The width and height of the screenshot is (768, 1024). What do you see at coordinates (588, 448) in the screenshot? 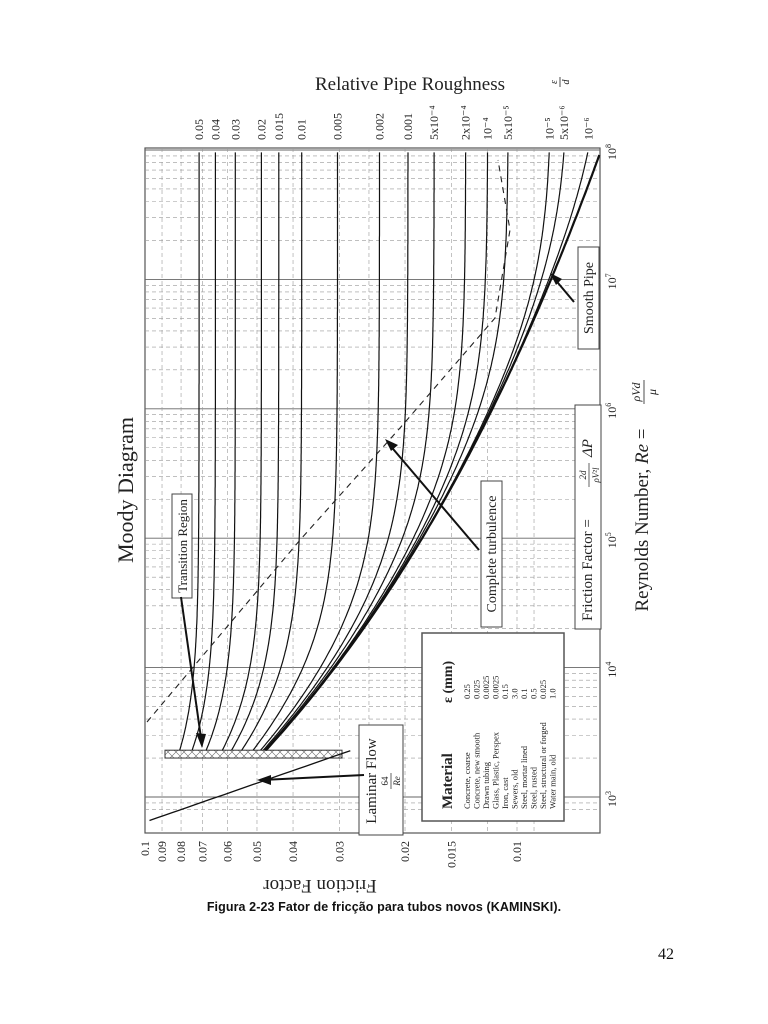
I see `svg-text: ΔP` at bounding box center [588, 448].